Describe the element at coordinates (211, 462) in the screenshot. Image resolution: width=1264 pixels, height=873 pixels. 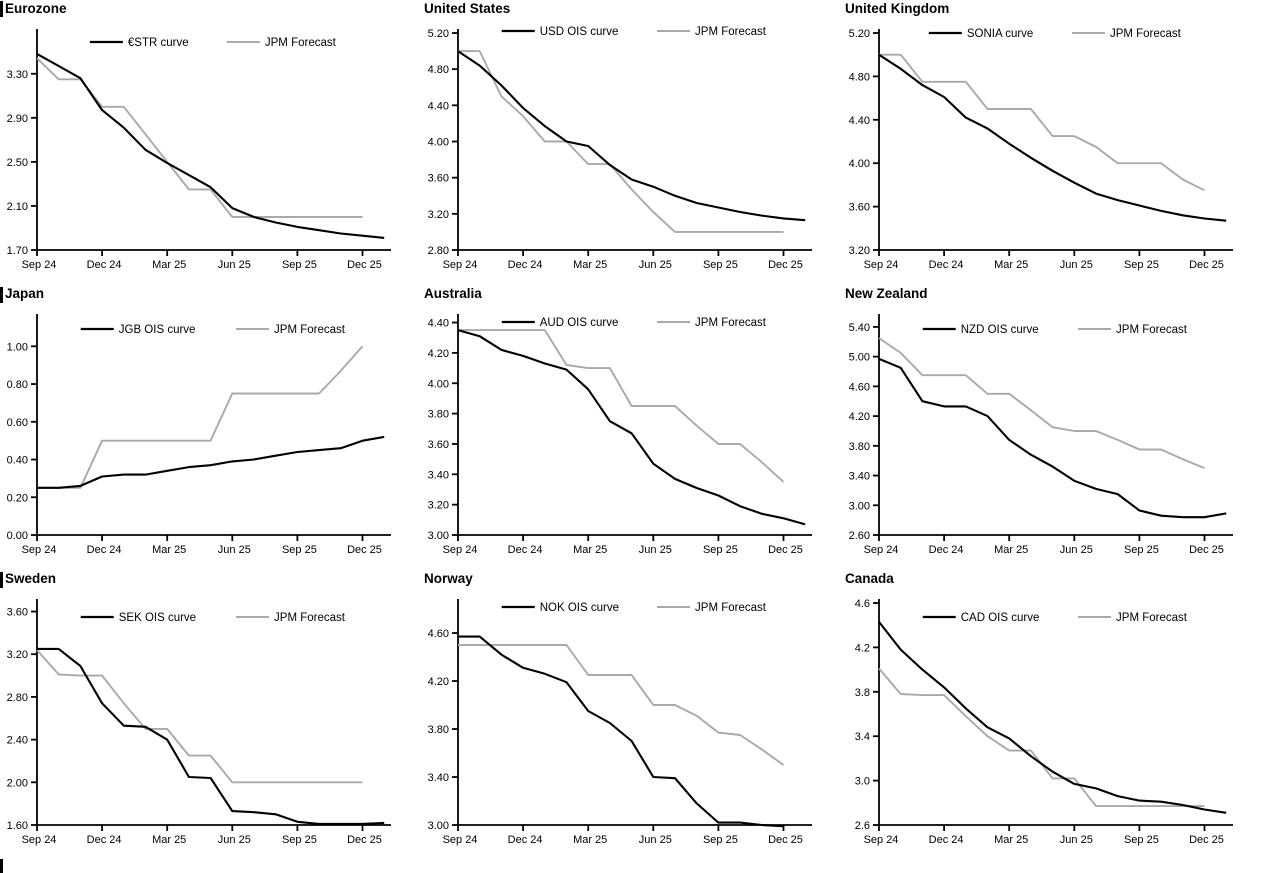
I see `series-line-jgb-ois-curve` at that location.